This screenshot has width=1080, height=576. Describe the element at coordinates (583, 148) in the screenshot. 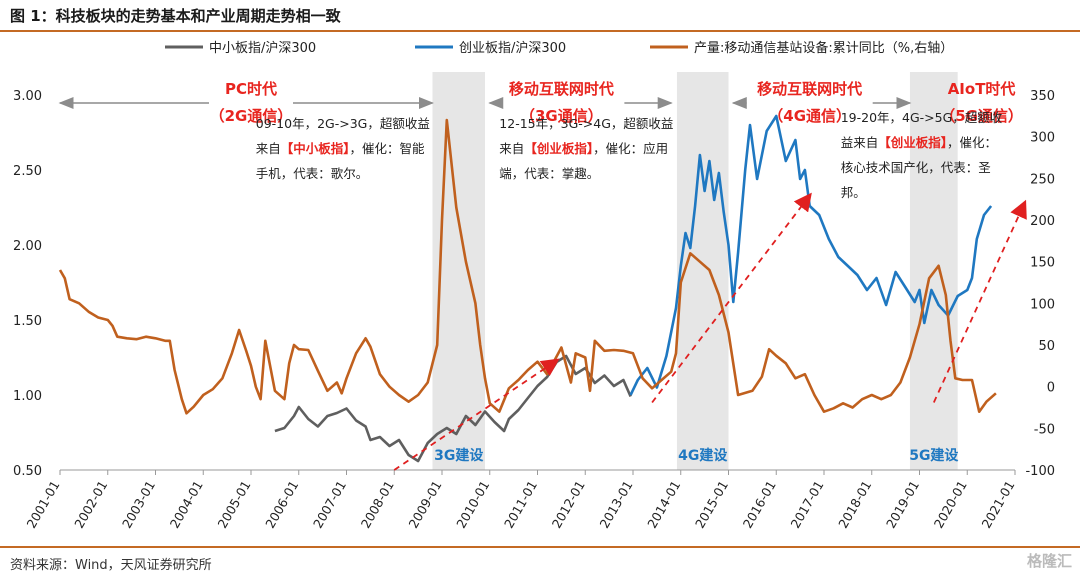

I see `annotation-text: 来自【创业板指】，催化：应用` at that location.